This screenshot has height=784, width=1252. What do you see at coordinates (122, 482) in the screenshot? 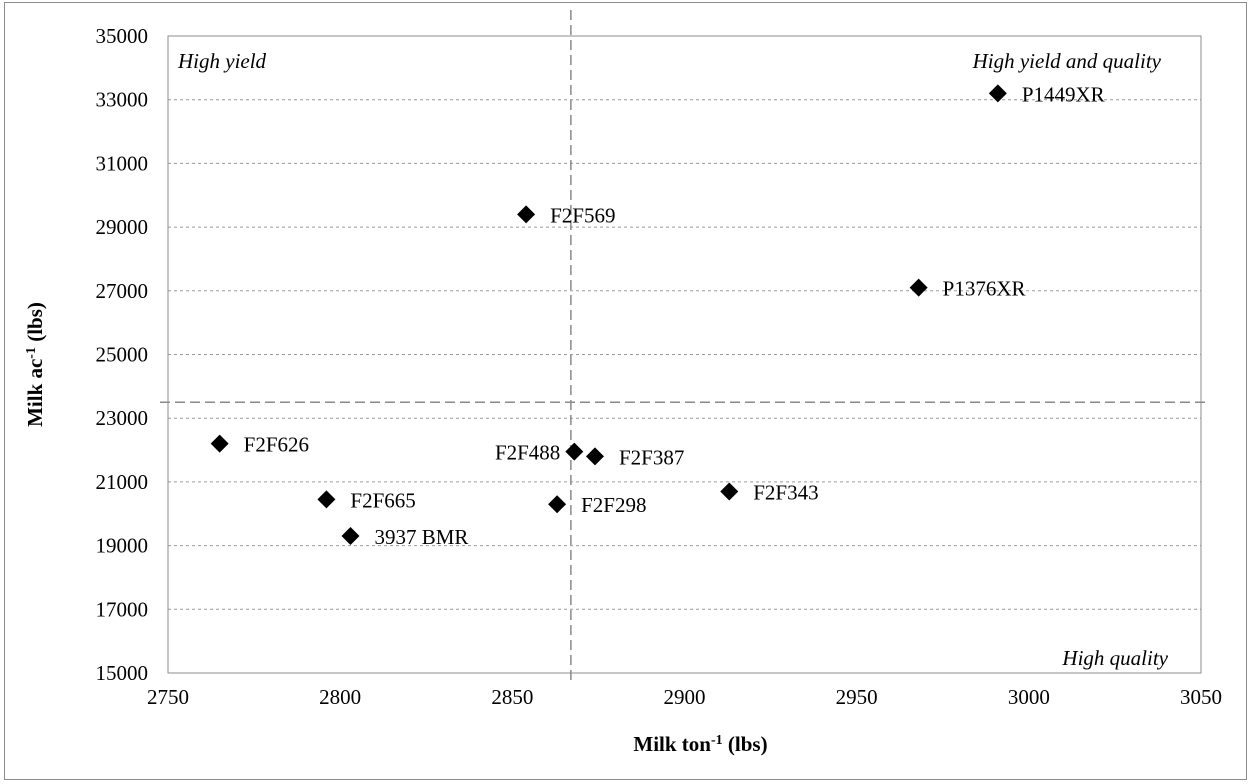
I see `y-tick-label: 21000` at bounding box center [122, 482].